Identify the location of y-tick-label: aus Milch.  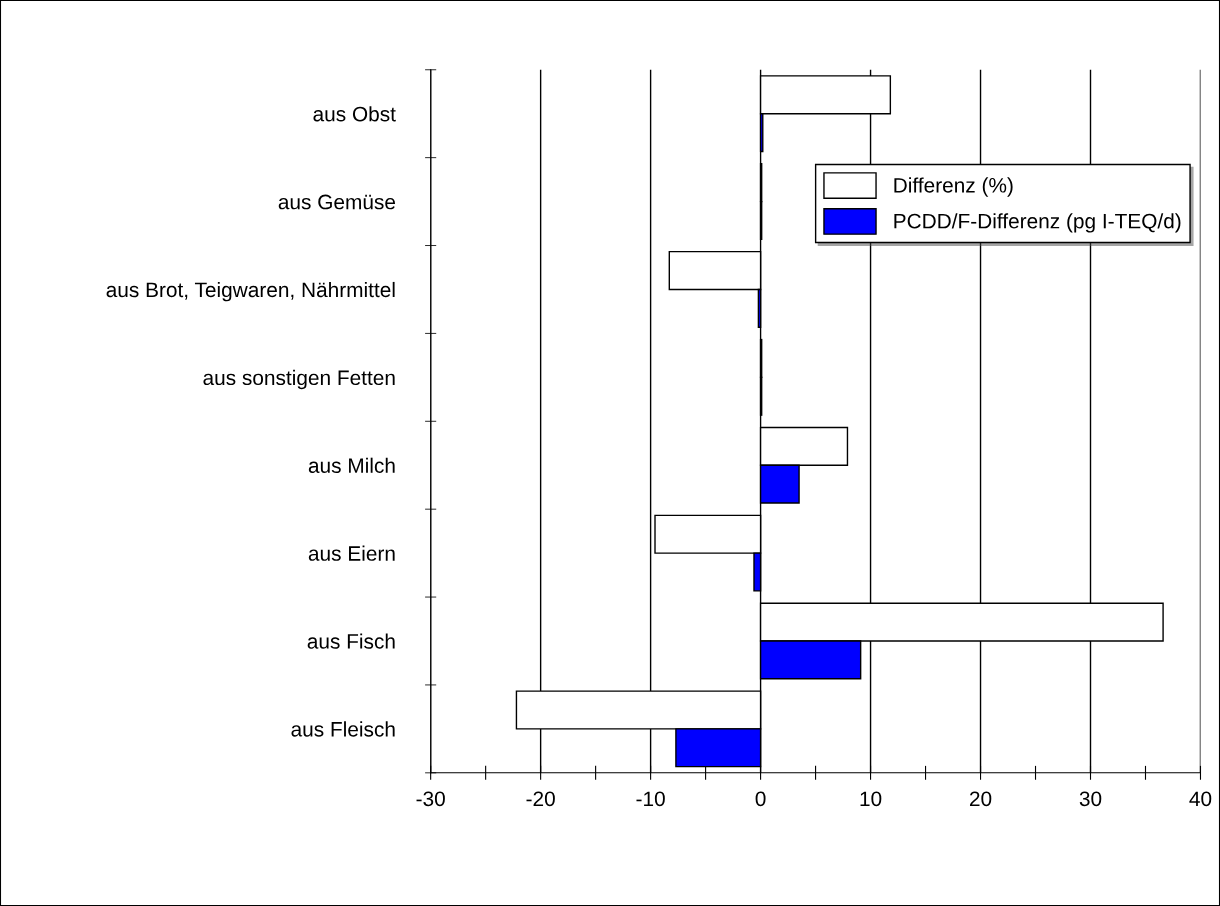
(351, 465).